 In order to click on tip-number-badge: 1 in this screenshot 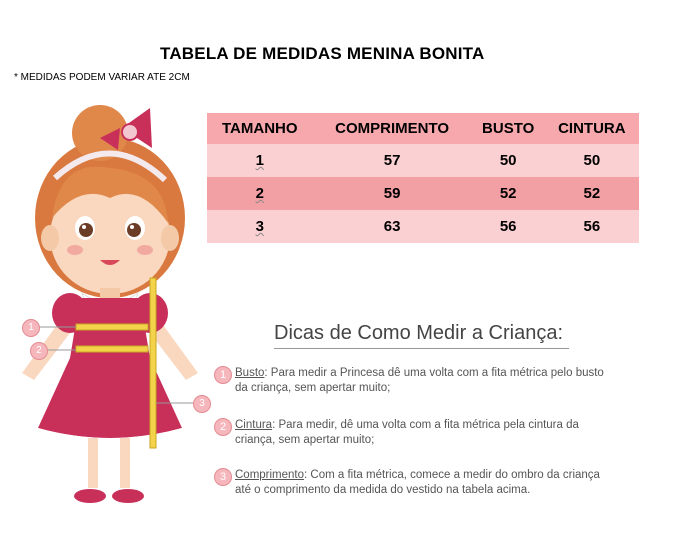, I will do `click(223, 375)`.